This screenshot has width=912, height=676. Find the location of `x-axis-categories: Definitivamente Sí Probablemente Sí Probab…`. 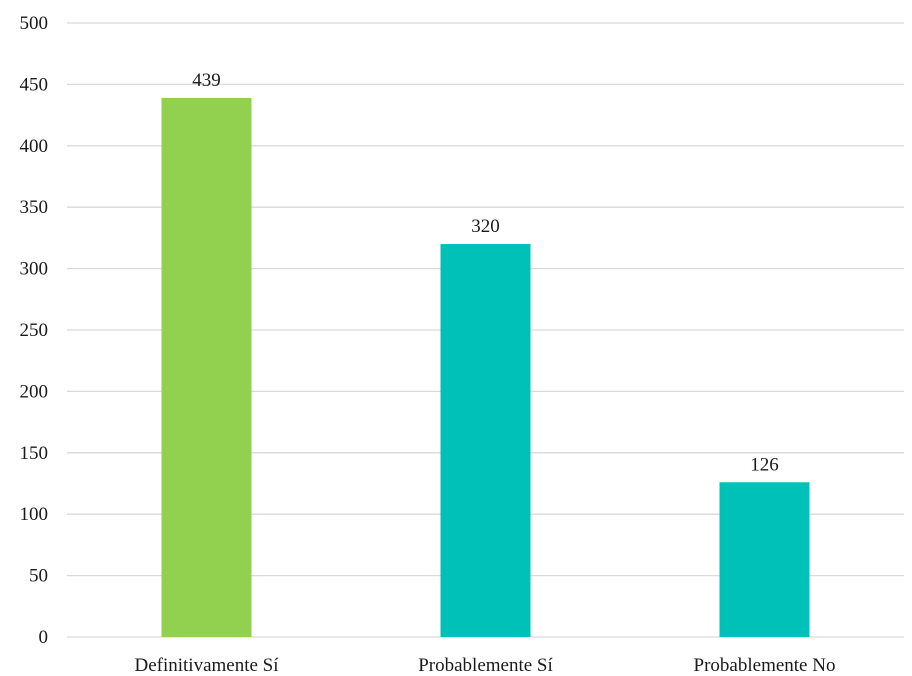

x-axis-categories: Definitivamente Sí Probablemente Sí Probab… is located at coordinates (484, 665).